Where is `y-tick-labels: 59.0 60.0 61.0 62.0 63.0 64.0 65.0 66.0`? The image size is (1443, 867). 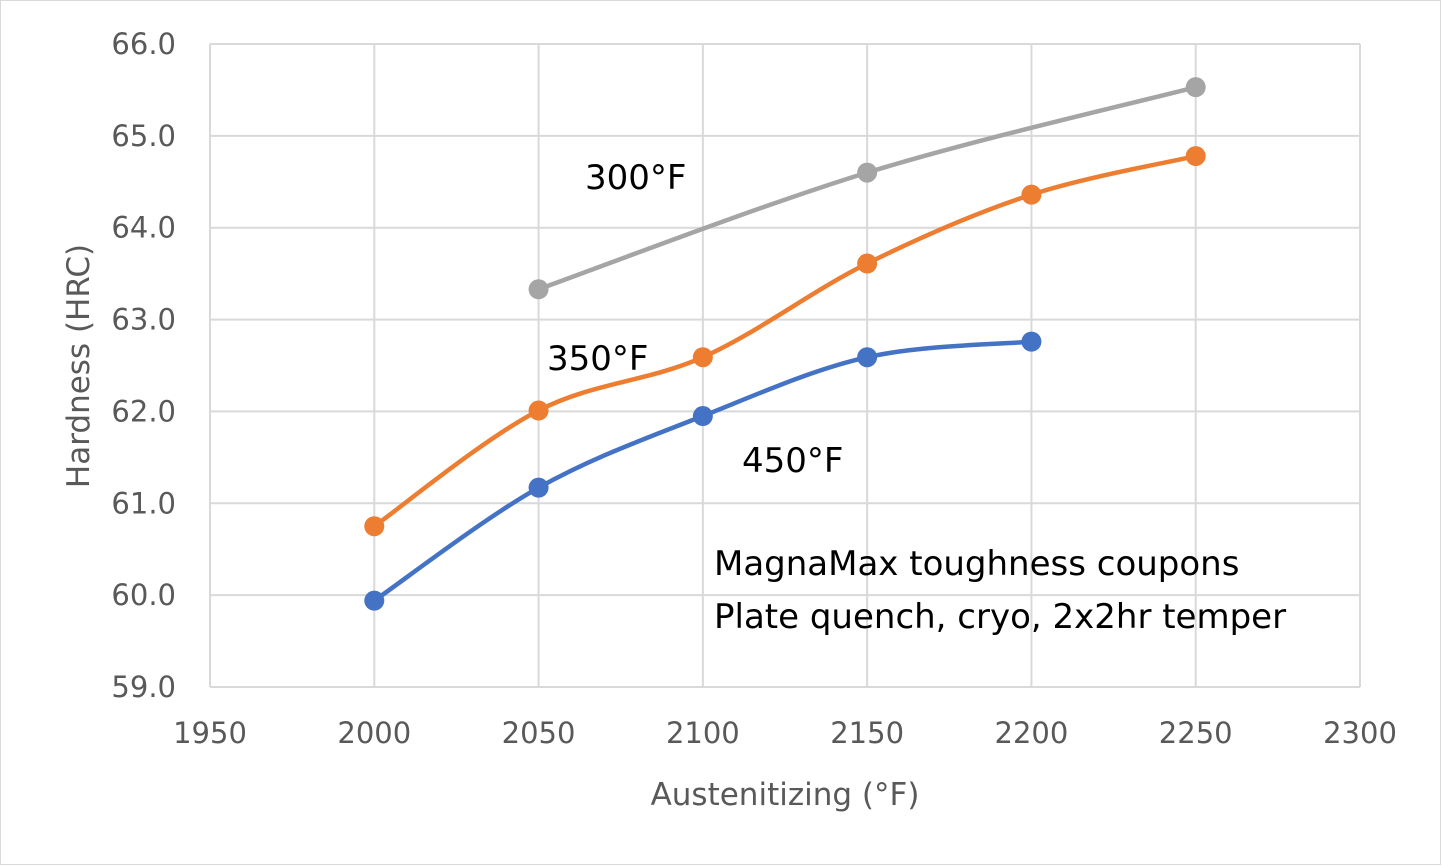
y-tick-labels: 59.0 60.0 61.0 62.0 63.0 64.0 65.0 66.0 is located at coordinates (143, 365).